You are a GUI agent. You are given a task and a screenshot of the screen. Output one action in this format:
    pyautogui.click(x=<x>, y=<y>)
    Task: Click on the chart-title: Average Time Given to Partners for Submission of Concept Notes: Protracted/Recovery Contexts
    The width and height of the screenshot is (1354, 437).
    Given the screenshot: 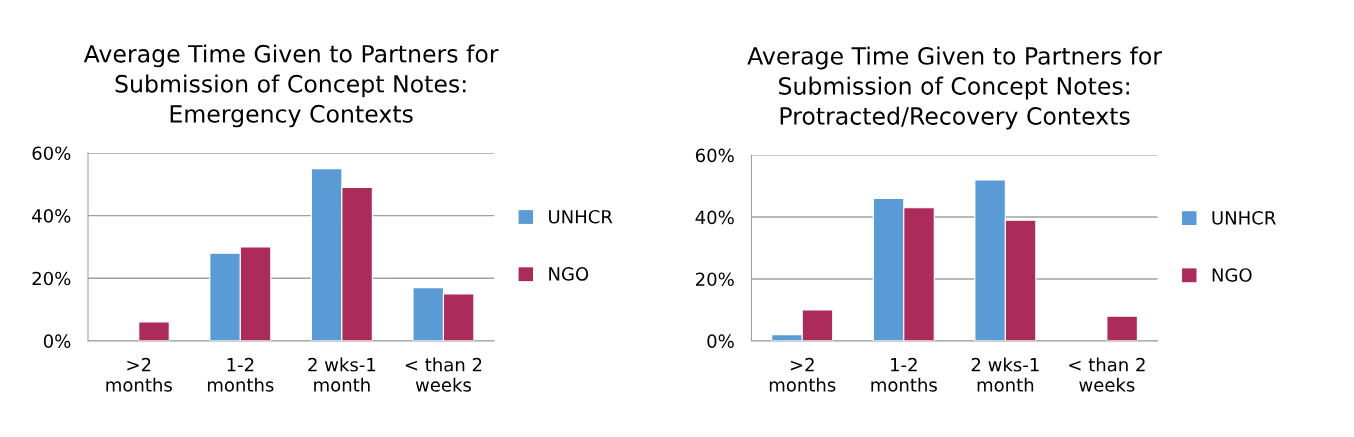 What is the action you would take?
    pyautogui.click(x=954, y=88)
    